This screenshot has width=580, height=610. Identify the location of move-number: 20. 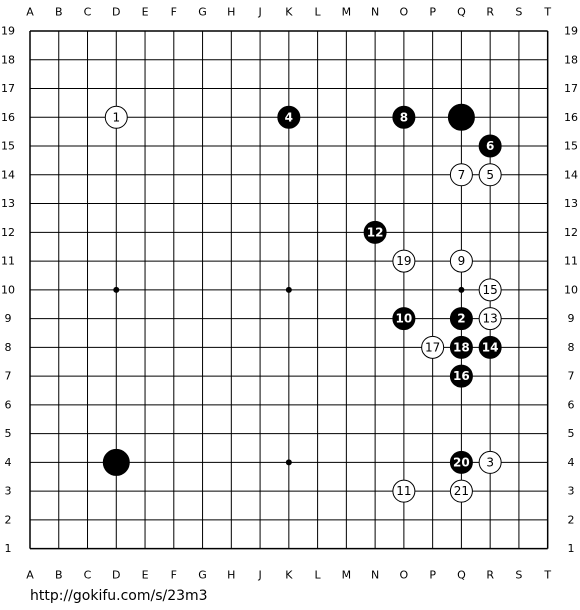
(461, 462).